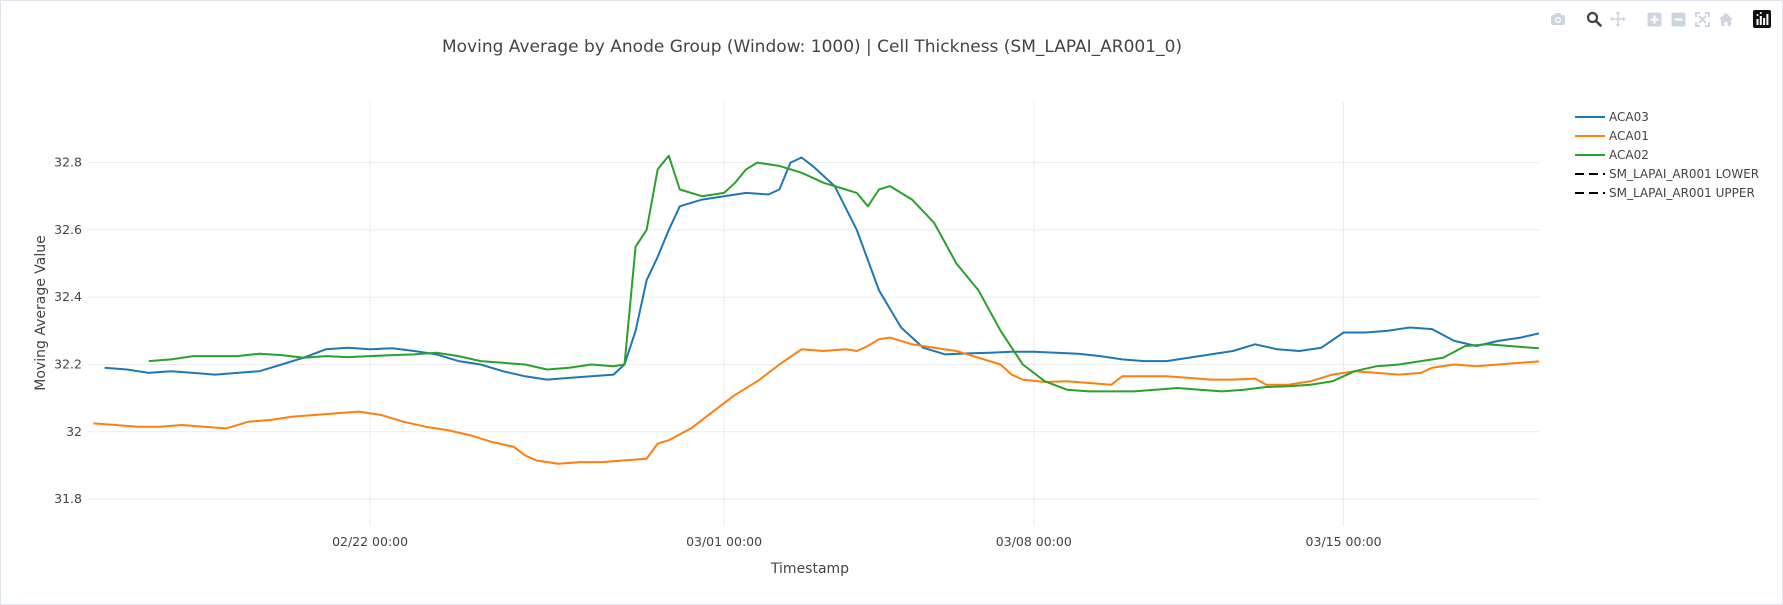 The width and height of the screenshot is (1783, 605). What do you see at coordinates (724, 541) in the screenshot?
I see `x-tick-label: 03/01 00:00` at bounding box center [724, 541].